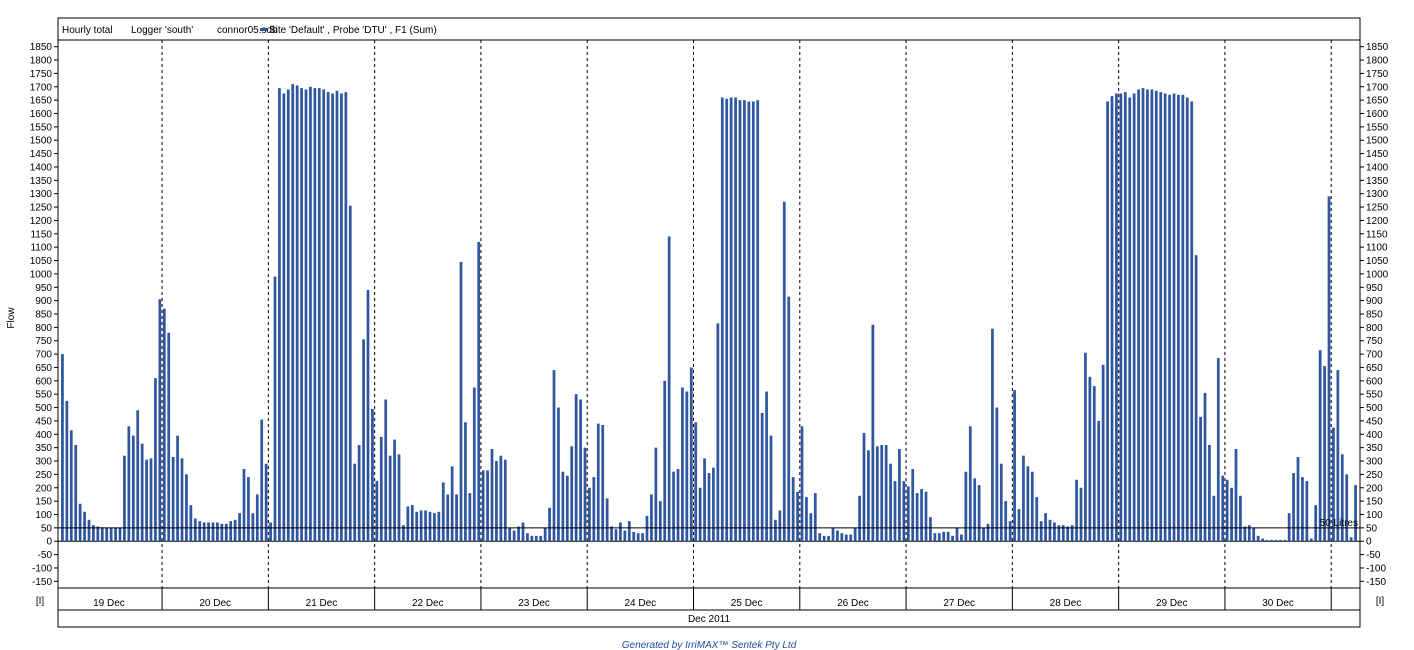 The height and width of the screenshot is (650, 1414). I want to click on y-tick-label-right: 200, so click(1374, 488).